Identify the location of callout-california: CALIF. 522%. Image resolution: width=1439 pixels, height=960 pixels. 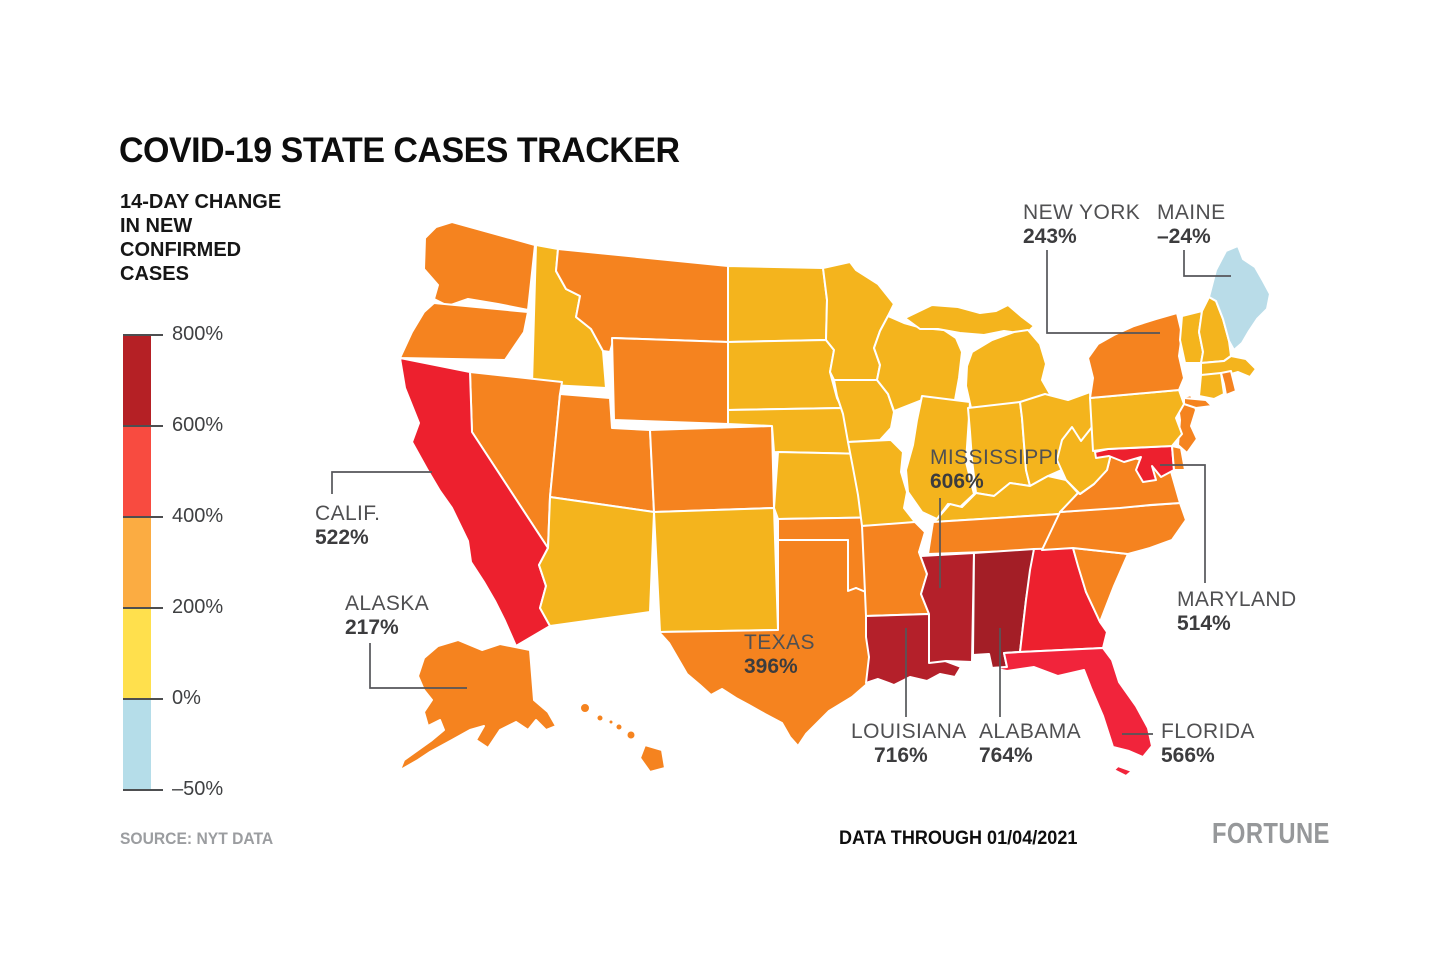
(347, 526).